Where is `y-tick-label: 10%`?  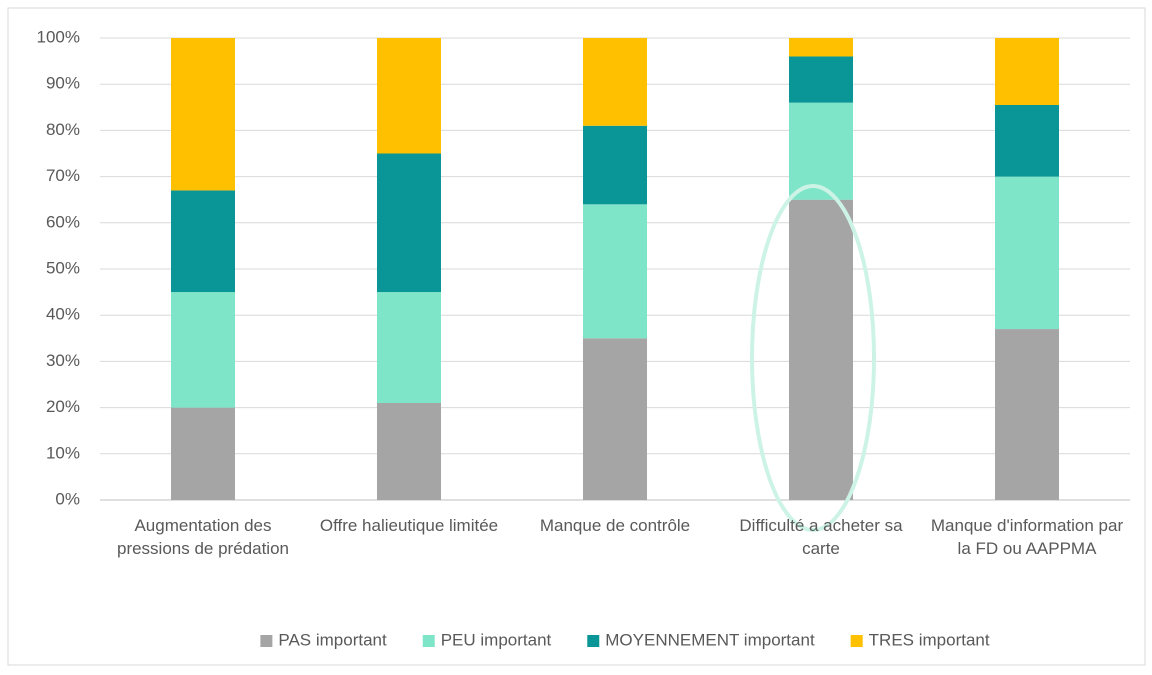
y-tick-label: 10% is located at coordinates (63, 452).